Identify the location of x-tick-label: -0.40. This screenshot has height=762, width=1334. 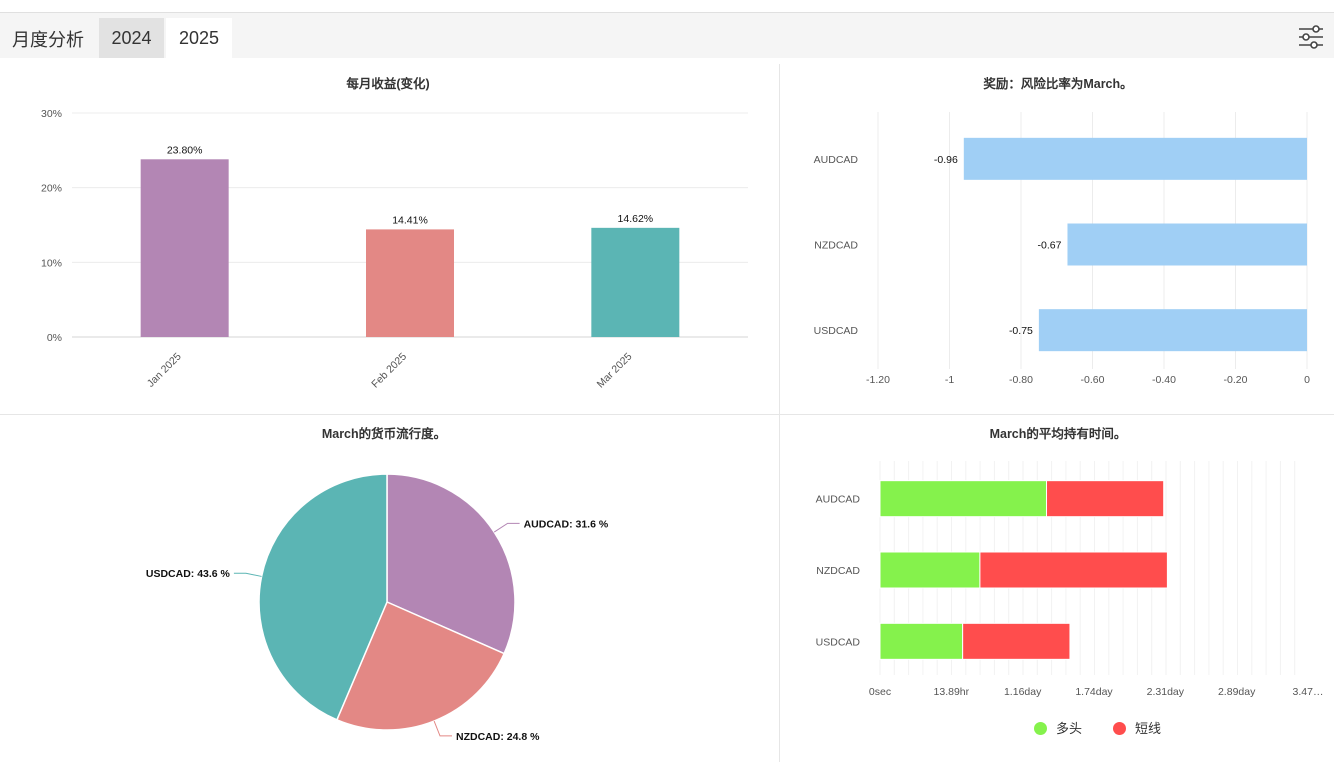
(1164, 380).